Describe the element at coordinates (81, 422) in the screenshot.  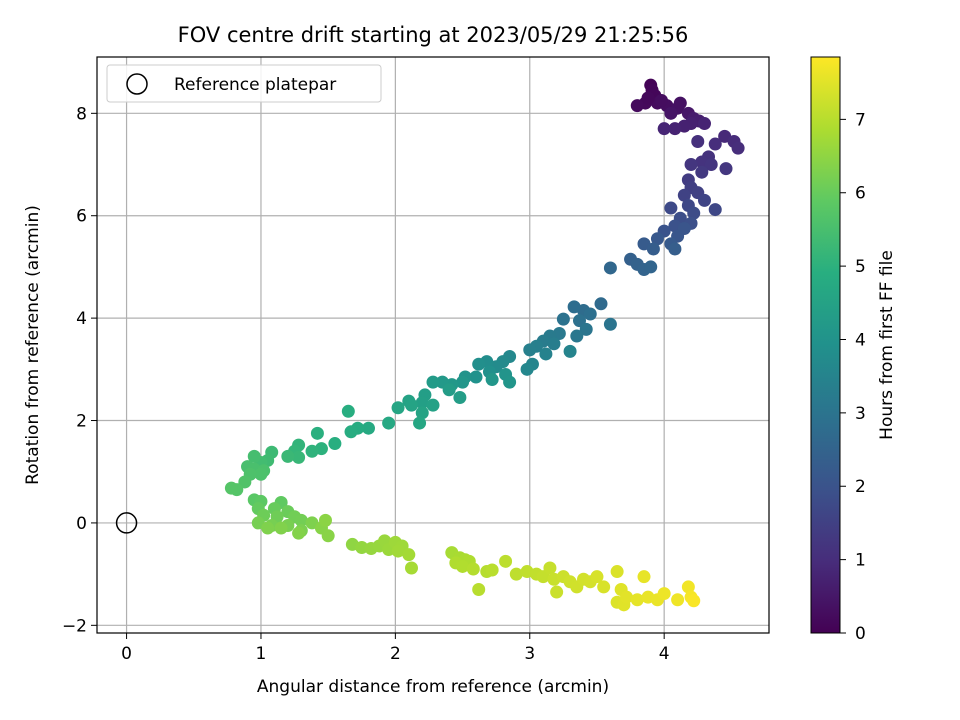
I see `y-tick-label: 2` at that location.